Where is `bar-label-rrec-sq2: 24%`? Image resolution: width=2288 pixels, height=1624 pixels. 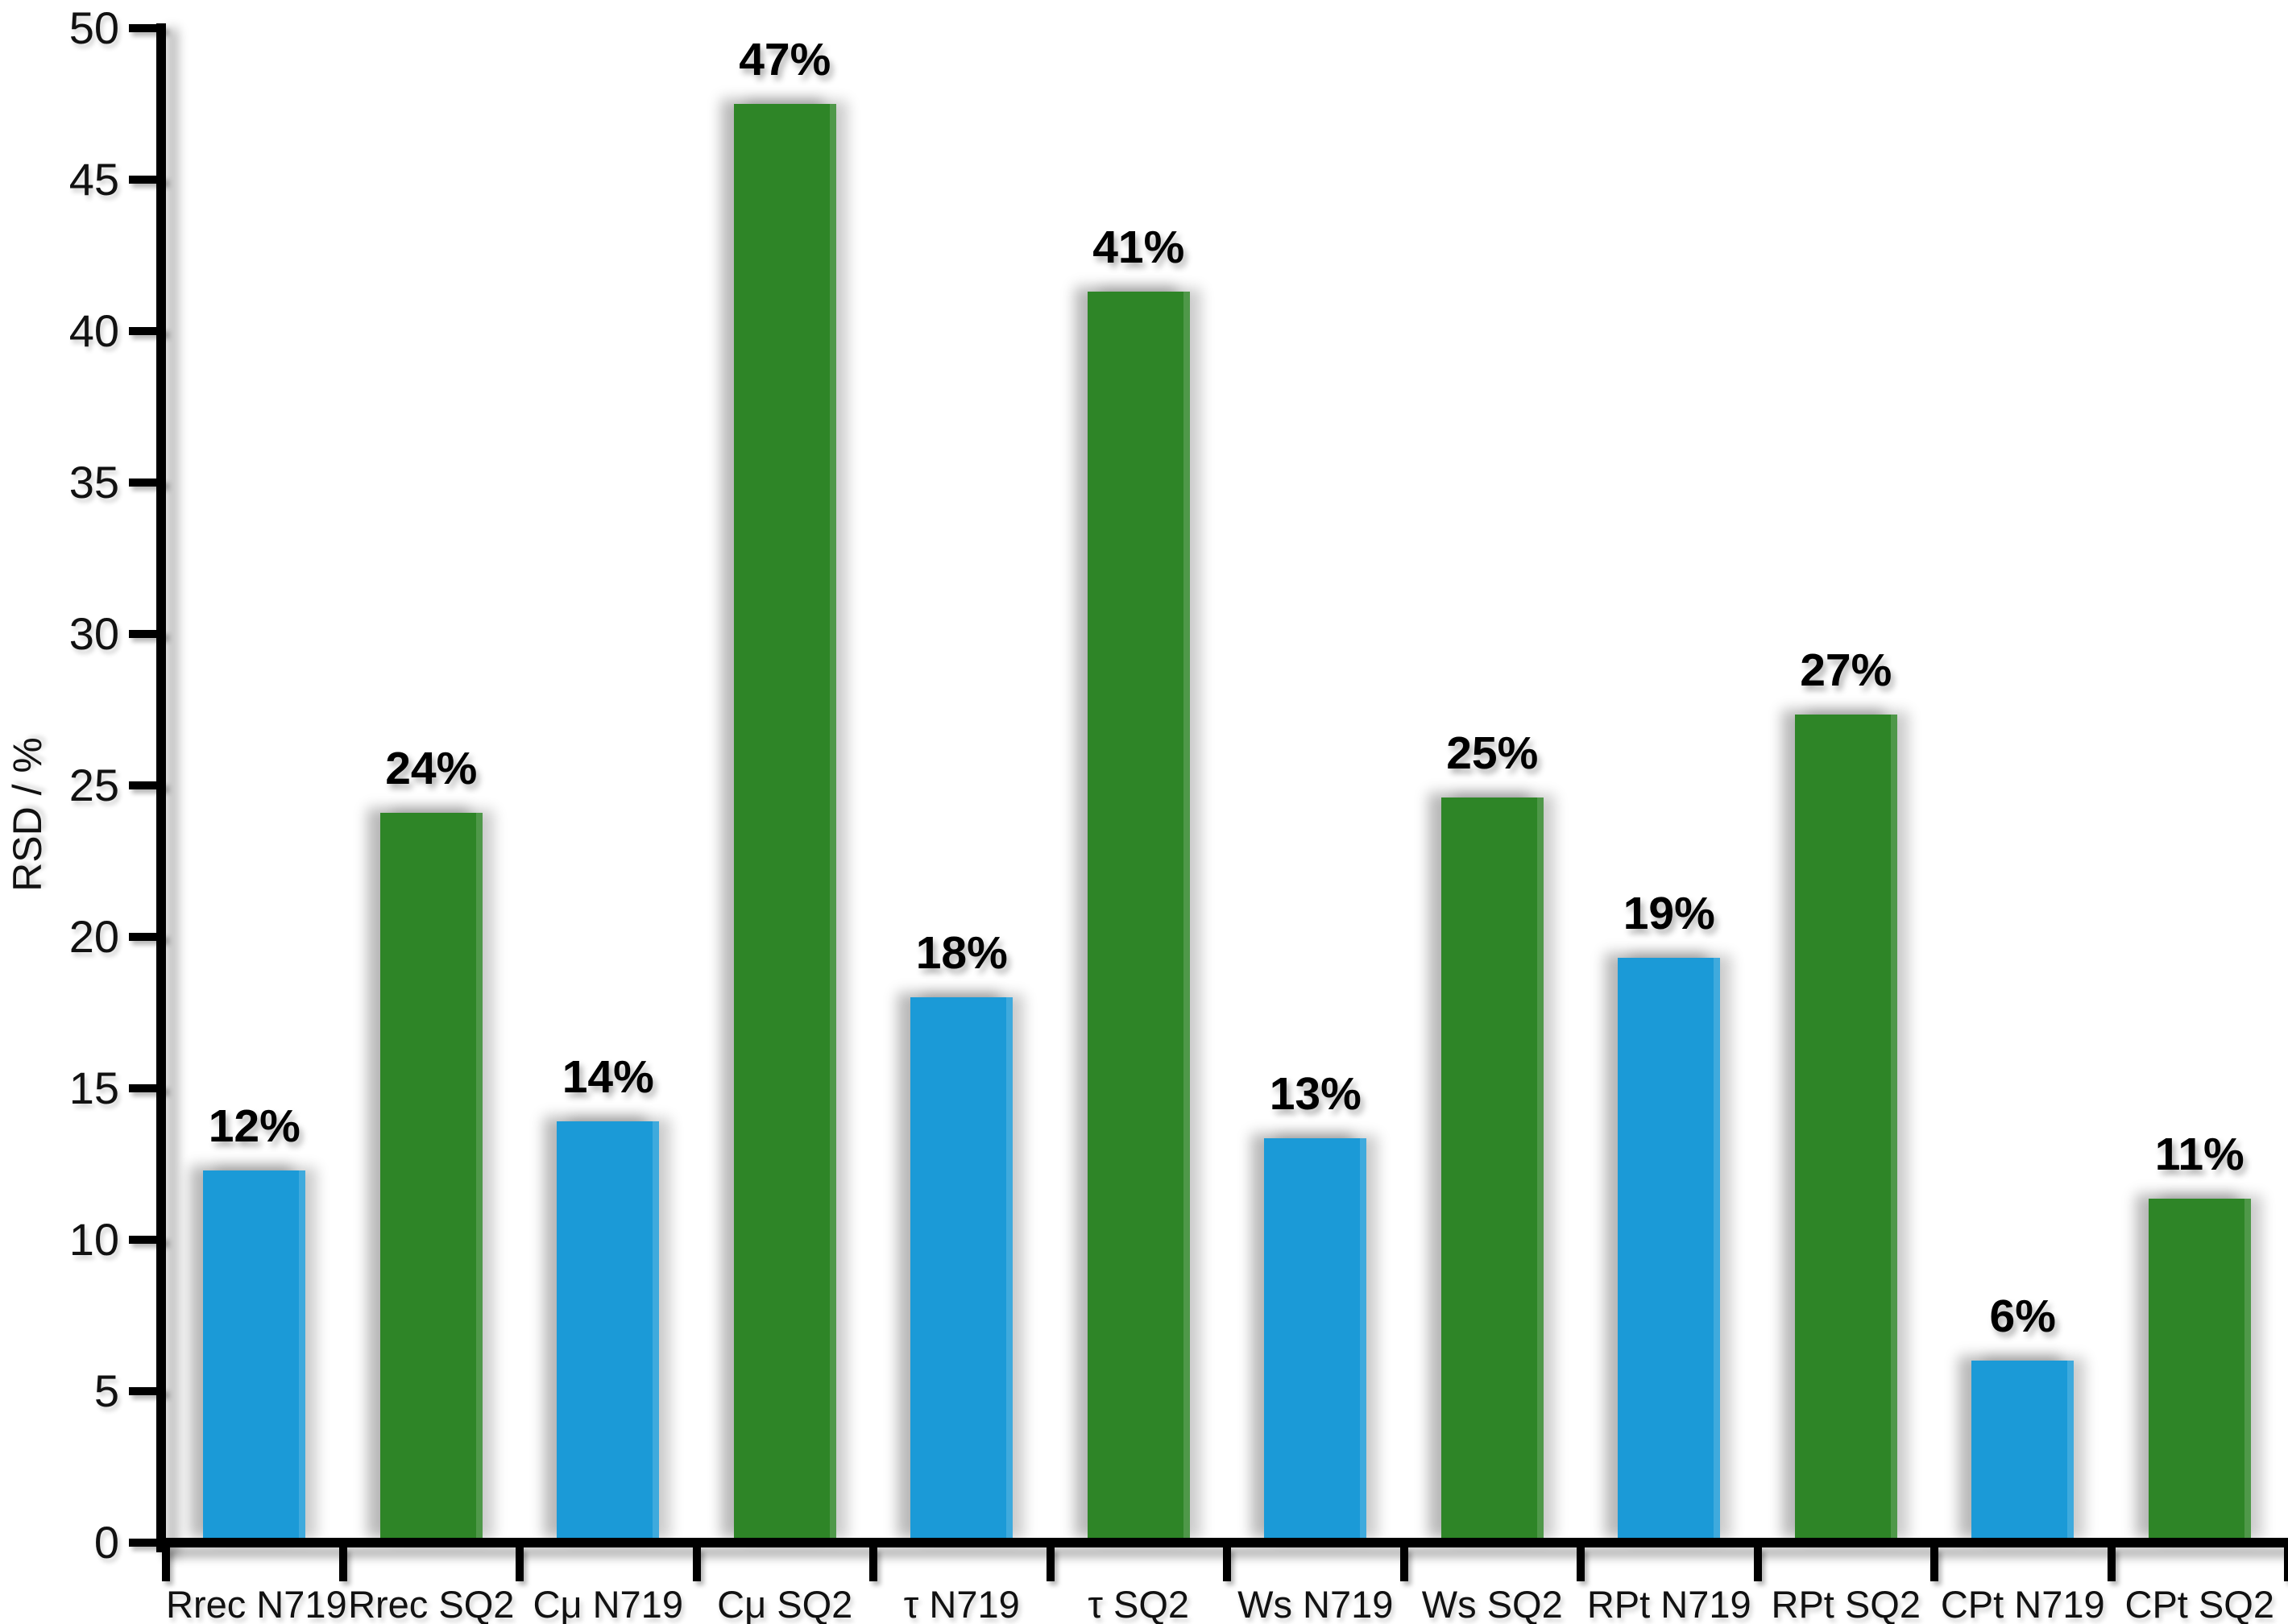 bar-label-rrec-sq2: 24% is located at coordinates (432, 768).